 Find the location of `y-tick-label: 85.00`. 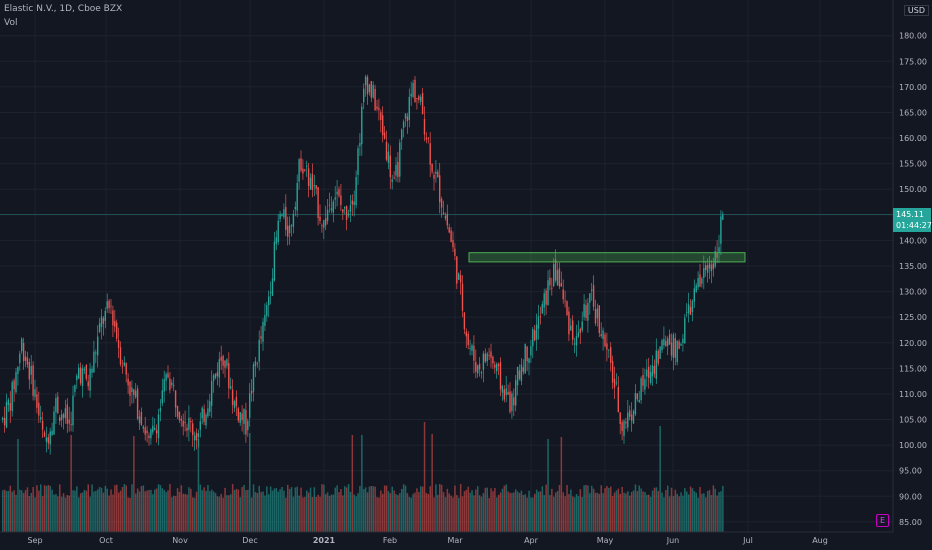

y-tick-label: 85.00 is located at coordinates (910, 522).